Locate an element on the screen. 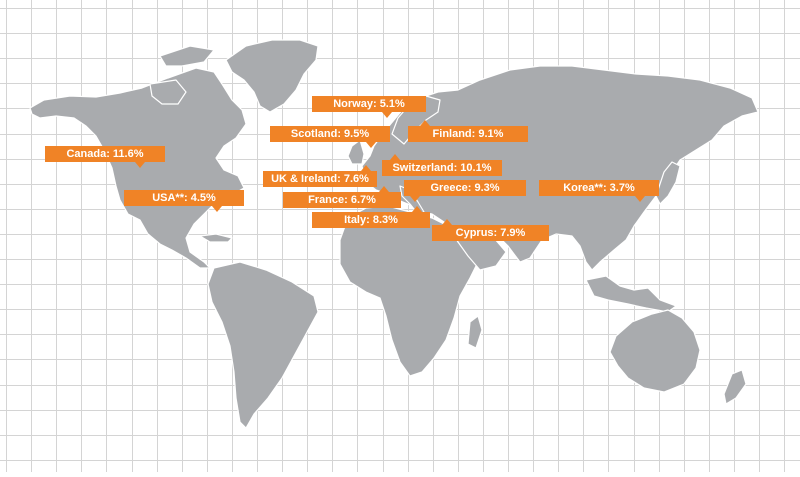  british-isles is located at coordinates (356, 152).